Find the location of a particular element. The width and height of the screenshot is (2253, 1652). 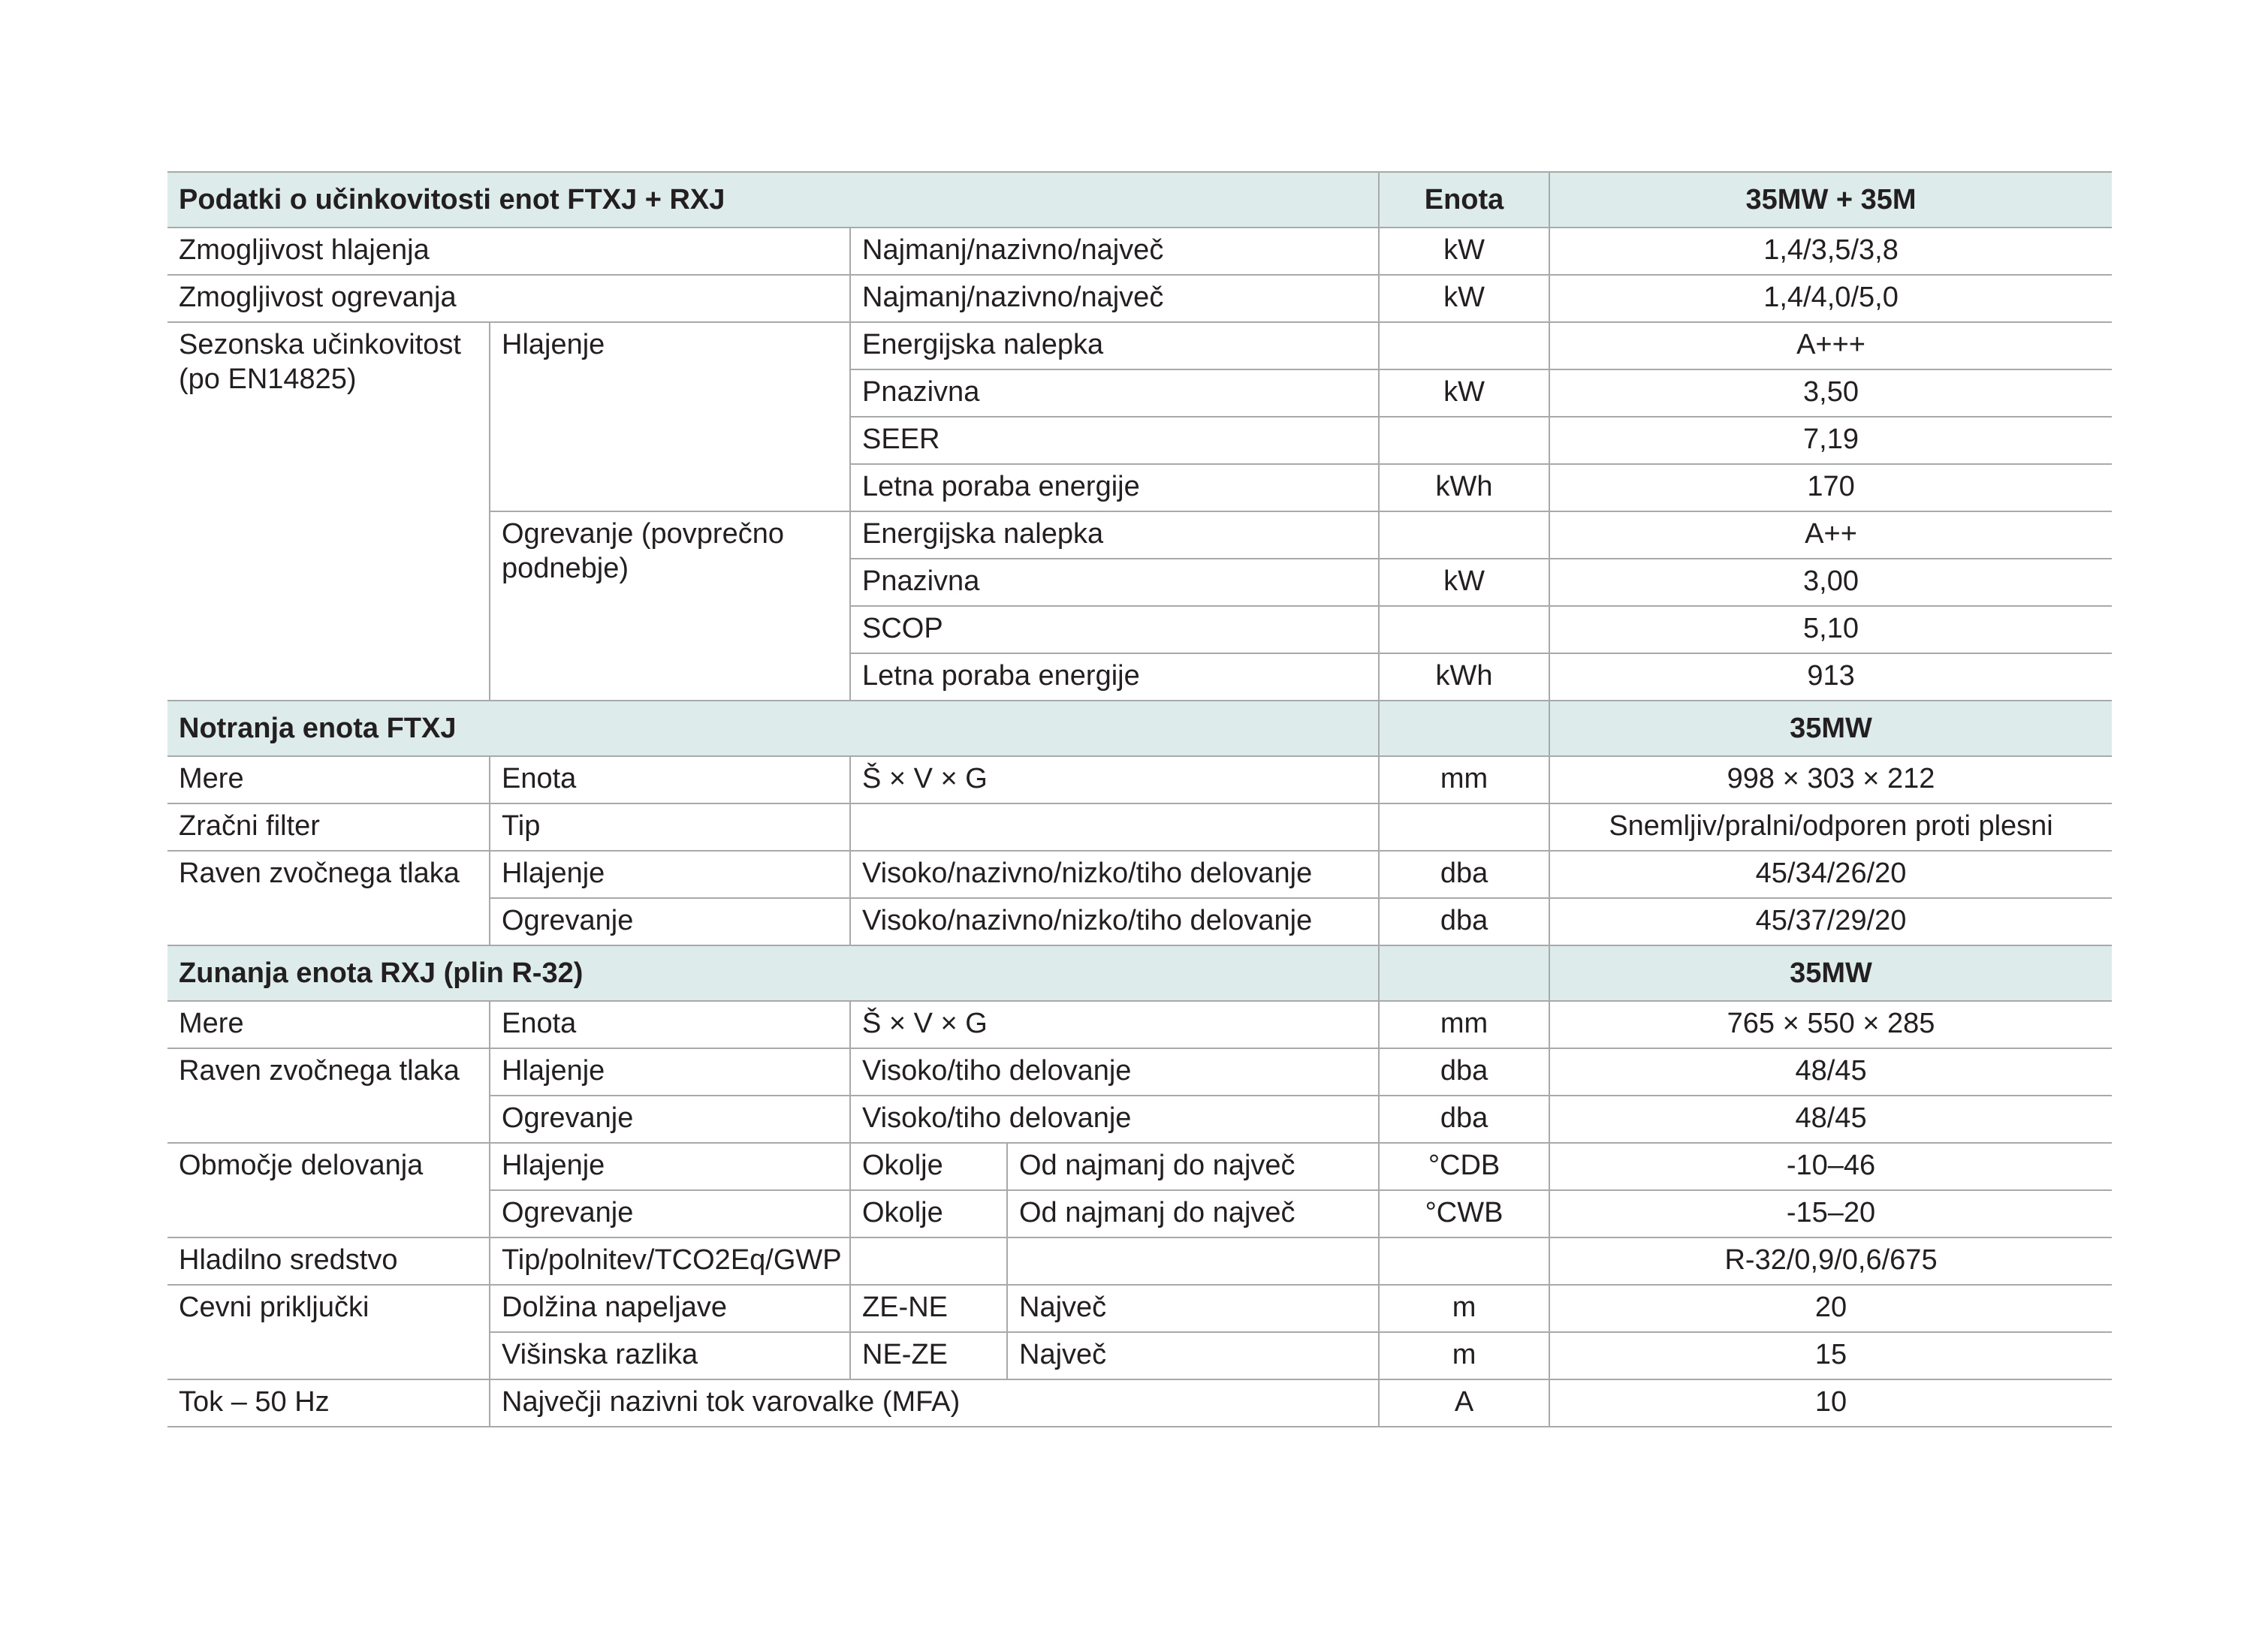

table-cell: SEER is located at coordinates (1115, 440).